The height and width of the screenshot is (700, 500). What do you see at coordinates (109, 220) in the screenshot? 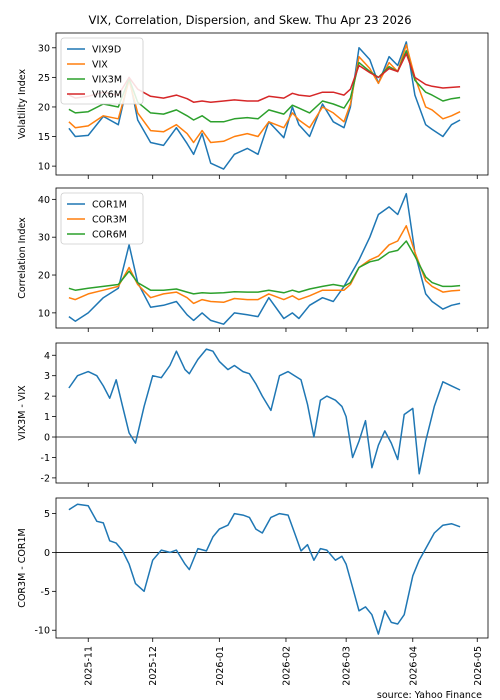
I see `legend-label: COR3M` at bounding box center [109, 220].